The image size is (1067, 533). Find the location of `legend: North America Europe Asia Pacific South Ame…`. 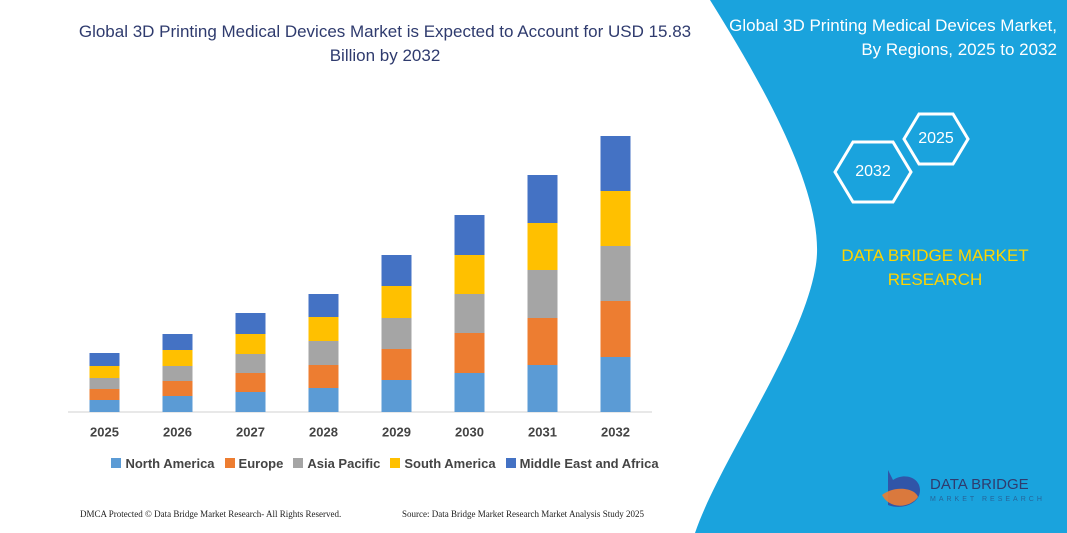

legend: North America Europe Asia Pacific South Ame… is located at coordinates (385, 463).